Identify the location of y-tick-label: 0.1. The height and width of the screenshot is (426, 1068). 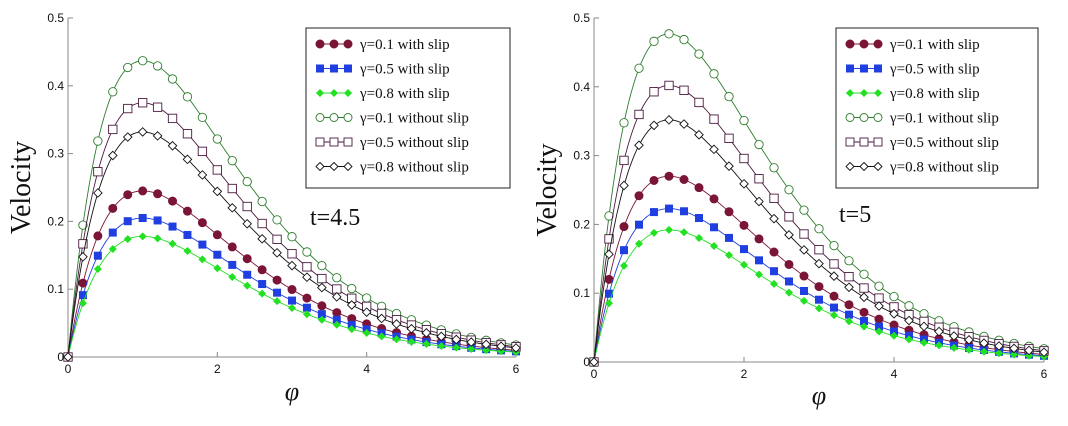
(55, 289).